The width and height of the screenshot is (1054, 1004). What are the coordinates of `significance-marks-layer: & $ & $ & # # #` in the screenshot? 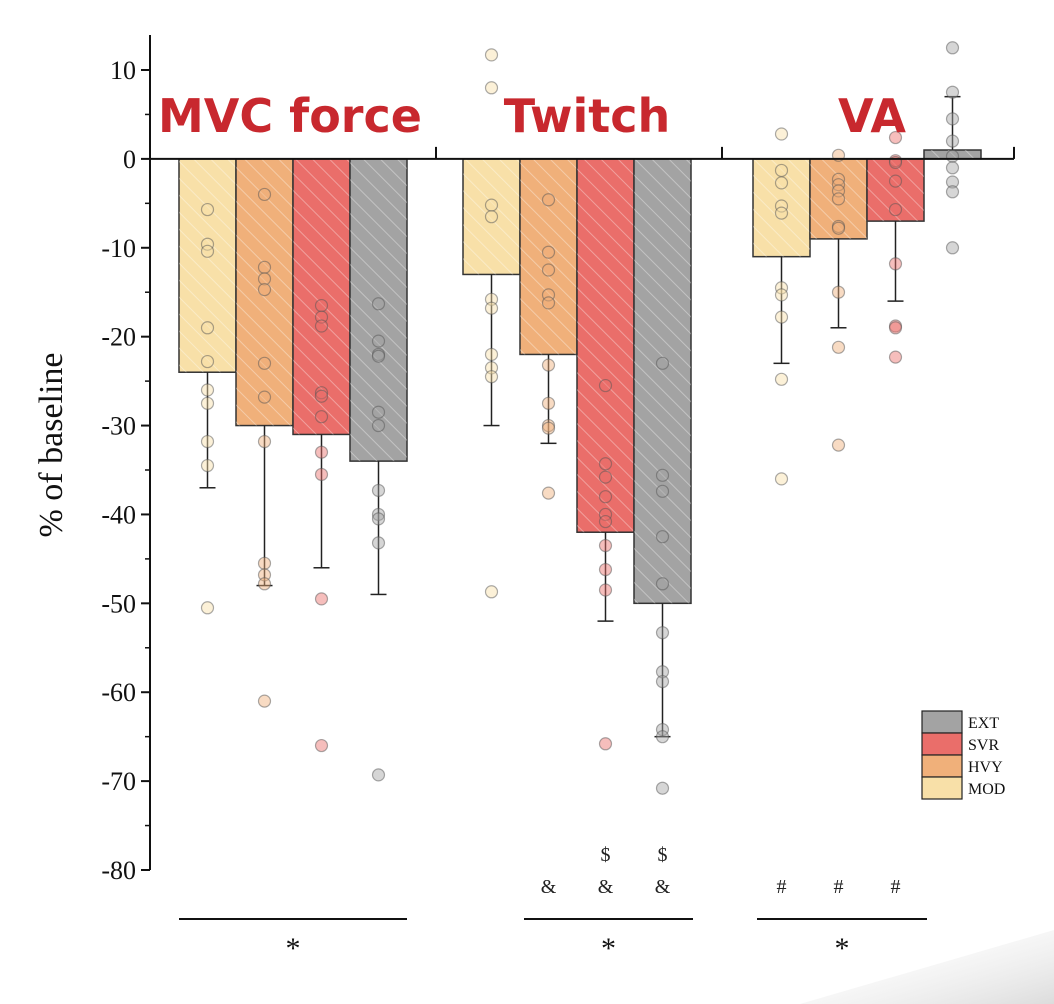 It's located at (721, 871).